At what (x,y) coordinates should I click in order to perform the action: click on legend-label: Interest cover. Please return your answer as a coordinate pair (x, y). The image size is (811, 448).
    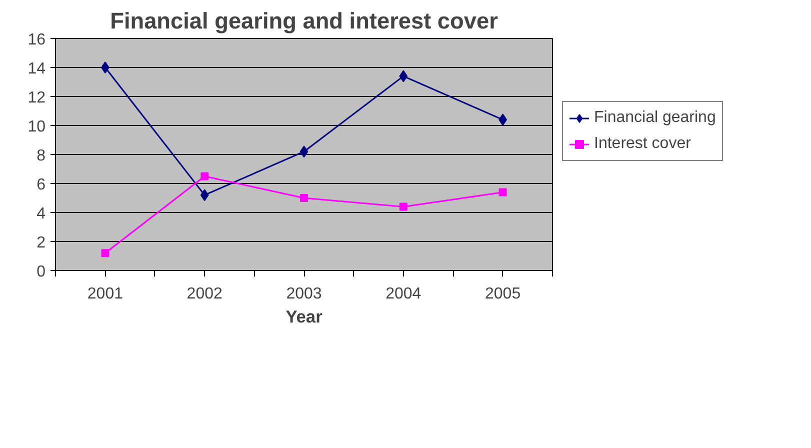
    Looking at the image, I should click on (642, 144).